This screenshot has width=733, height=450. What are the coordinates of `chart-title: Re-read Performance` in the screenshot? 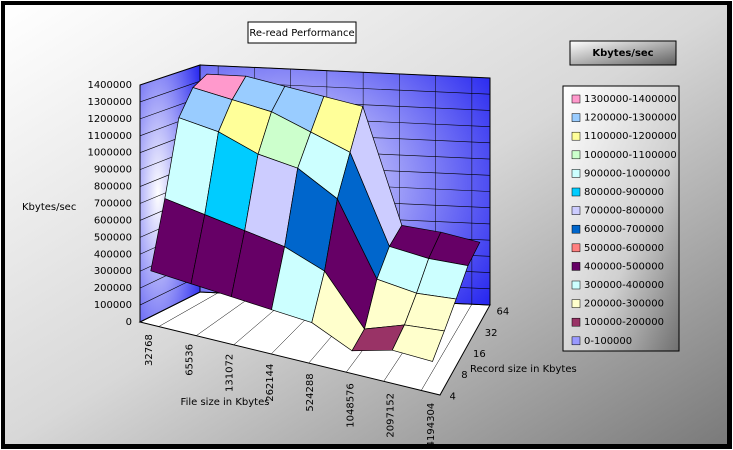 It's located at (301, 33).